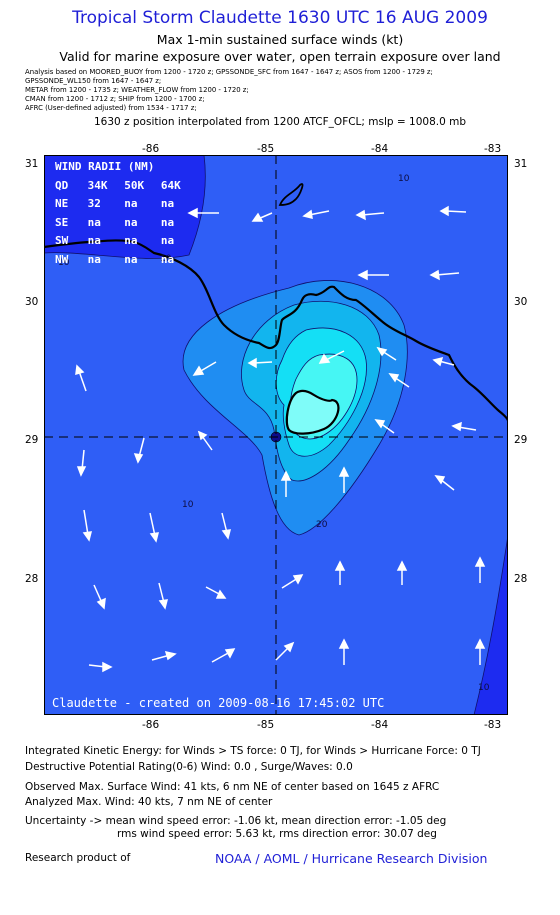  I want to click on lake-shore, so click(291, 194).